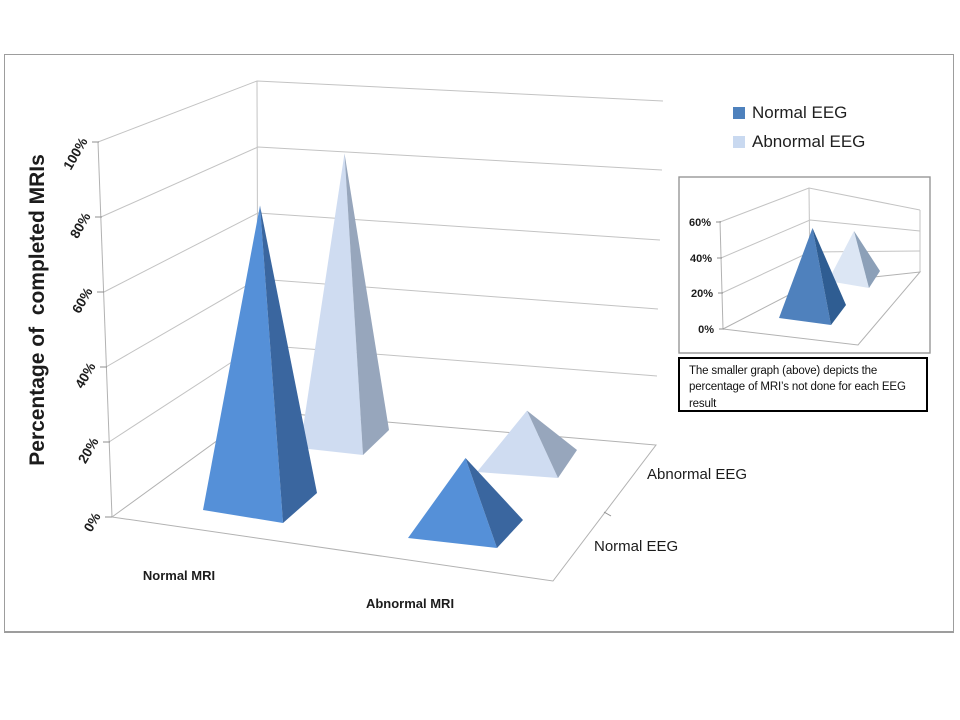  I want to click on legend: Normal EEG Abnormal EEG, so click(799, 132).